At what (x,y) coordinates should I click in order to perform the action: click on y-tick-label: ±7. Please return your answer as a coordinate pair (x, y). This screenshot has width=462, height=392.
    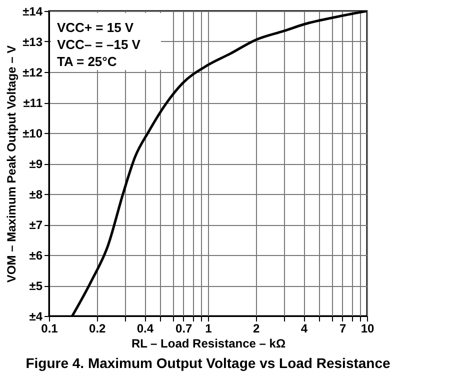
    Looking at the image, I should click on (36, 225).